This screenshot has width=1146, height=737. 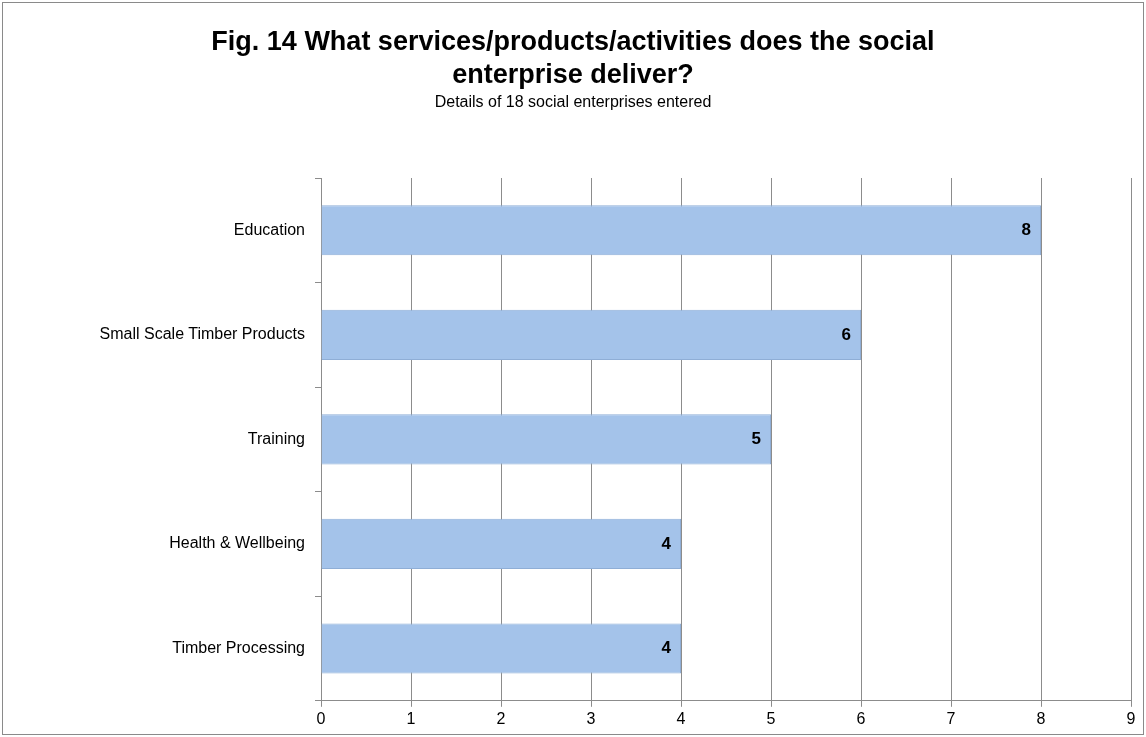 What do you see at coordinates (861, 718) in the screenshot?
I see `x-tick-label: 6` at bounding box center [861, 718].